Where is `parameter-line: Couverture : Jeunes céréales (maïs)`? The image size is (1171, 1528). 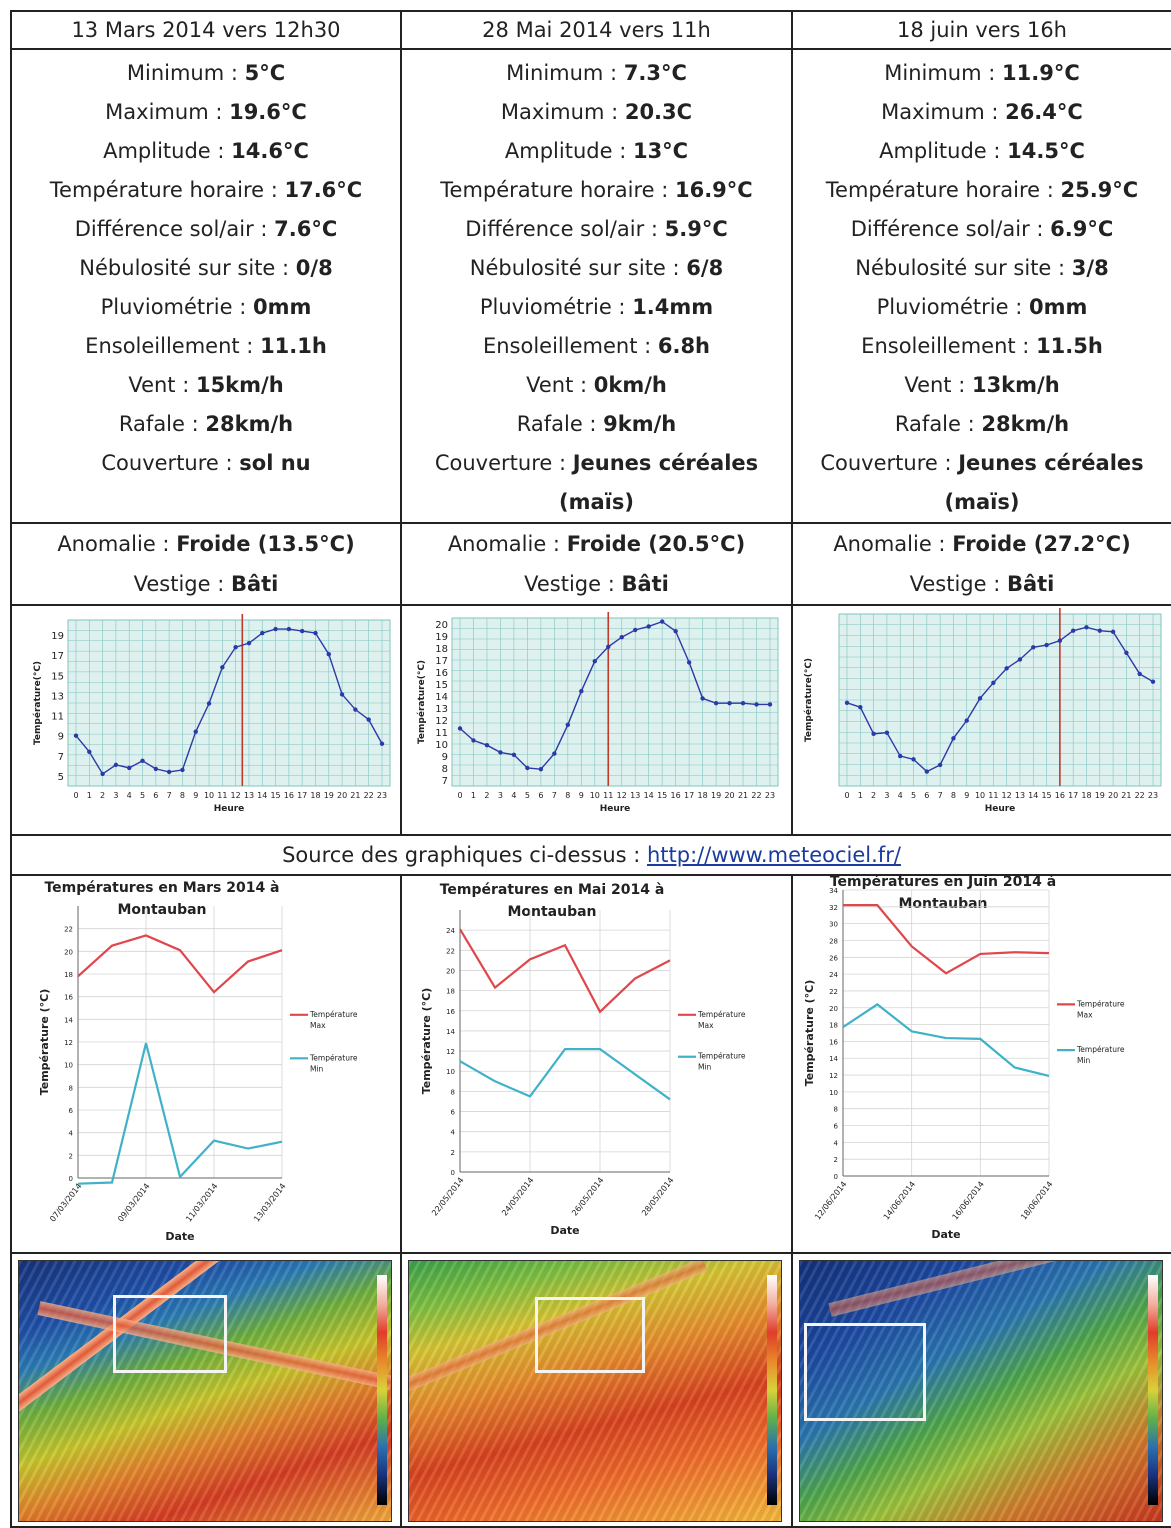
parameter-line: Couverture : Jeunes céréales (maïs) is located at coordinates (982, 483).